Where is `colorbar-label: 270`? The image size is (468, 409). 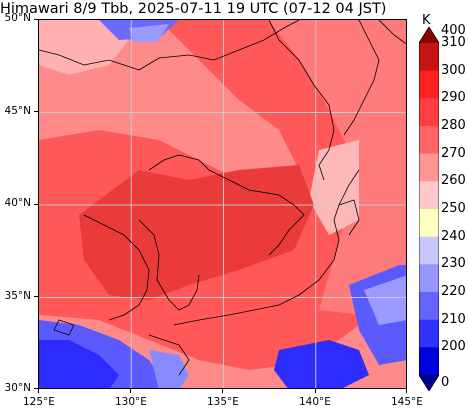
colorbar-label: 270 is located at coordinates (453, 153).